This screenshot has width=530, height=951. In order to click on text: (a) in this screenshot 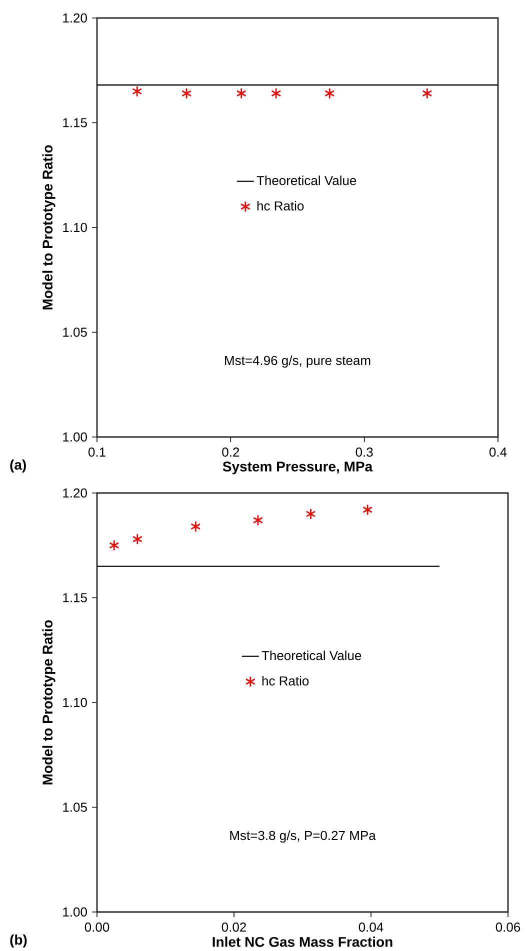, I will do `click(18, 466)`.